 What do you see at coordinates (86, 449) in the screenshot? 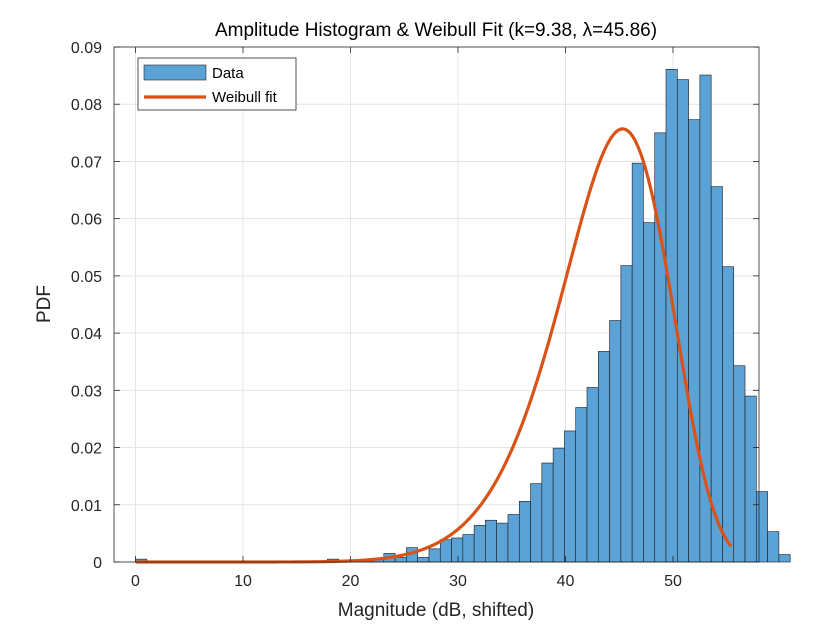
I see `y-tick-label: 0.02` at bounding box center [86, 449].